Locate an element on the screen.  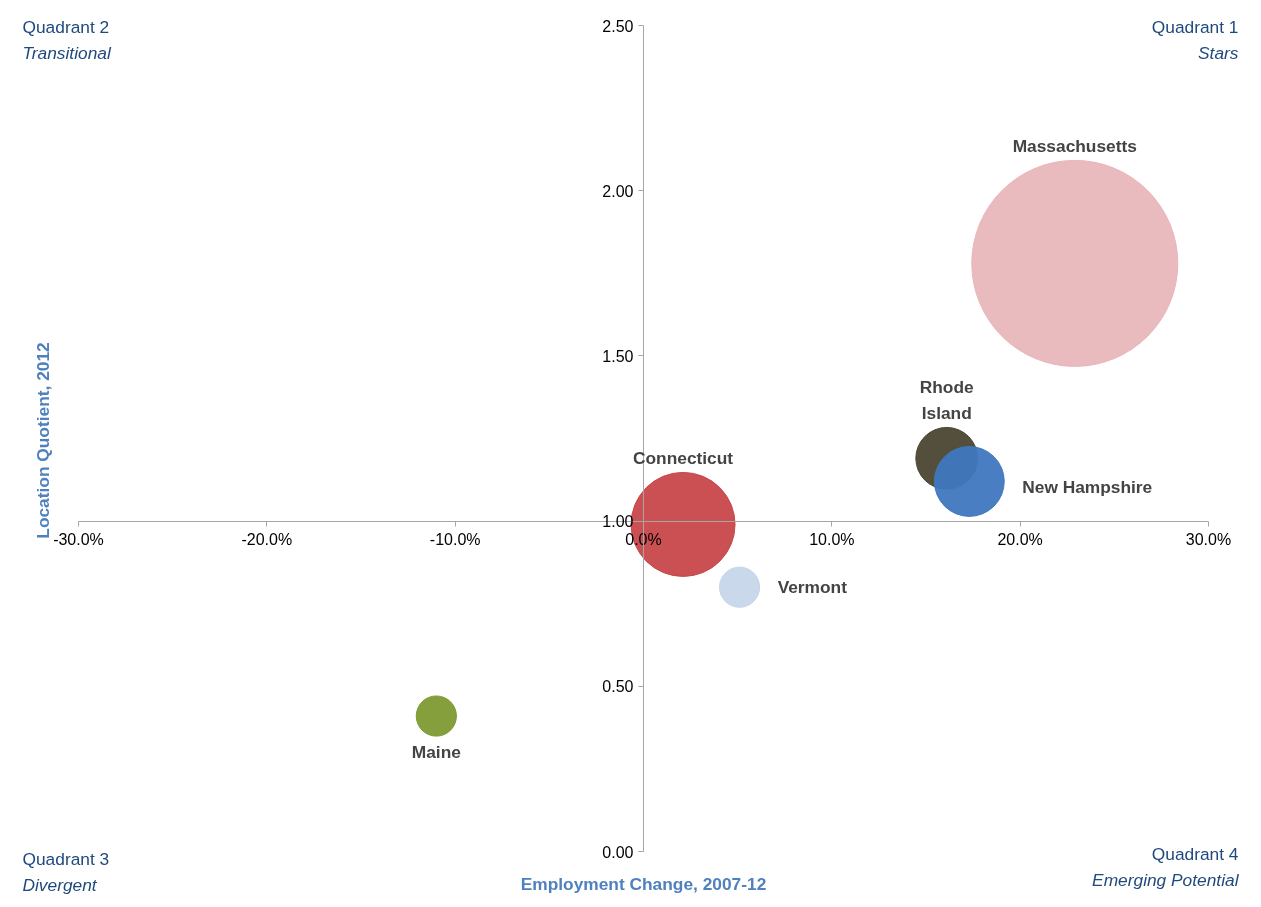
series-label: New Hampshire is located at coordinates (1087, 487).